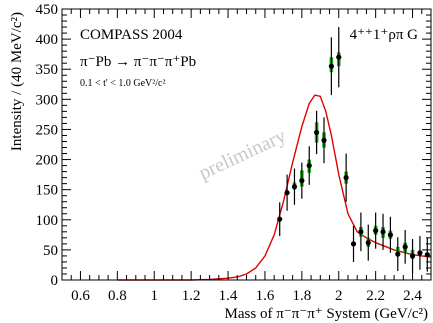  I want to click on x-axis-tick-labels: 0.6 0.8 1 1.2 1.4 1.6 1.8 2 2.2 2.4, so click(246, 296).